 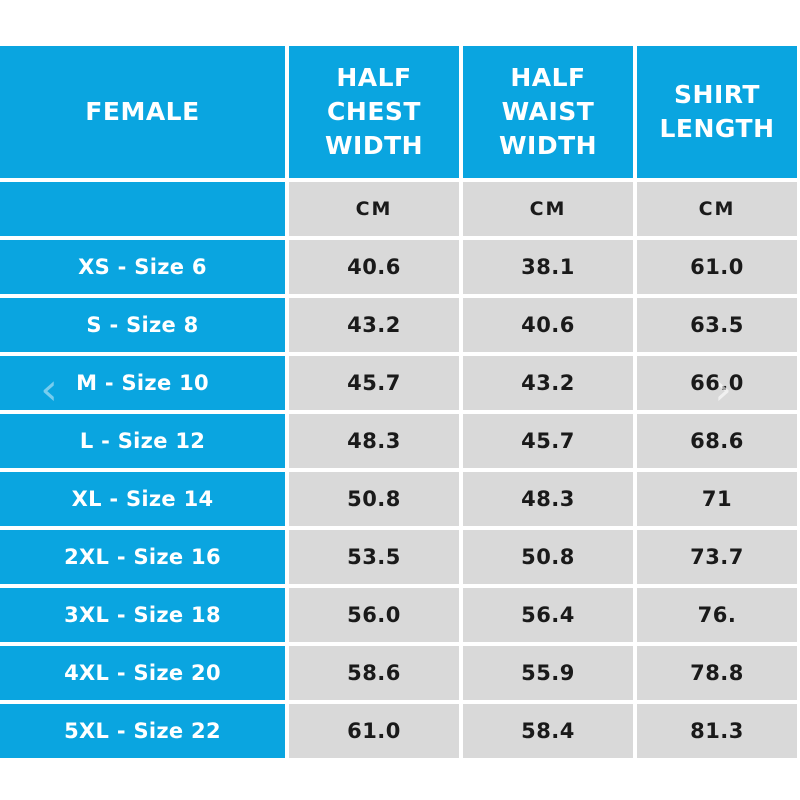 I want to click on unit-cell-waist: CM, so click(x=548, y=209).